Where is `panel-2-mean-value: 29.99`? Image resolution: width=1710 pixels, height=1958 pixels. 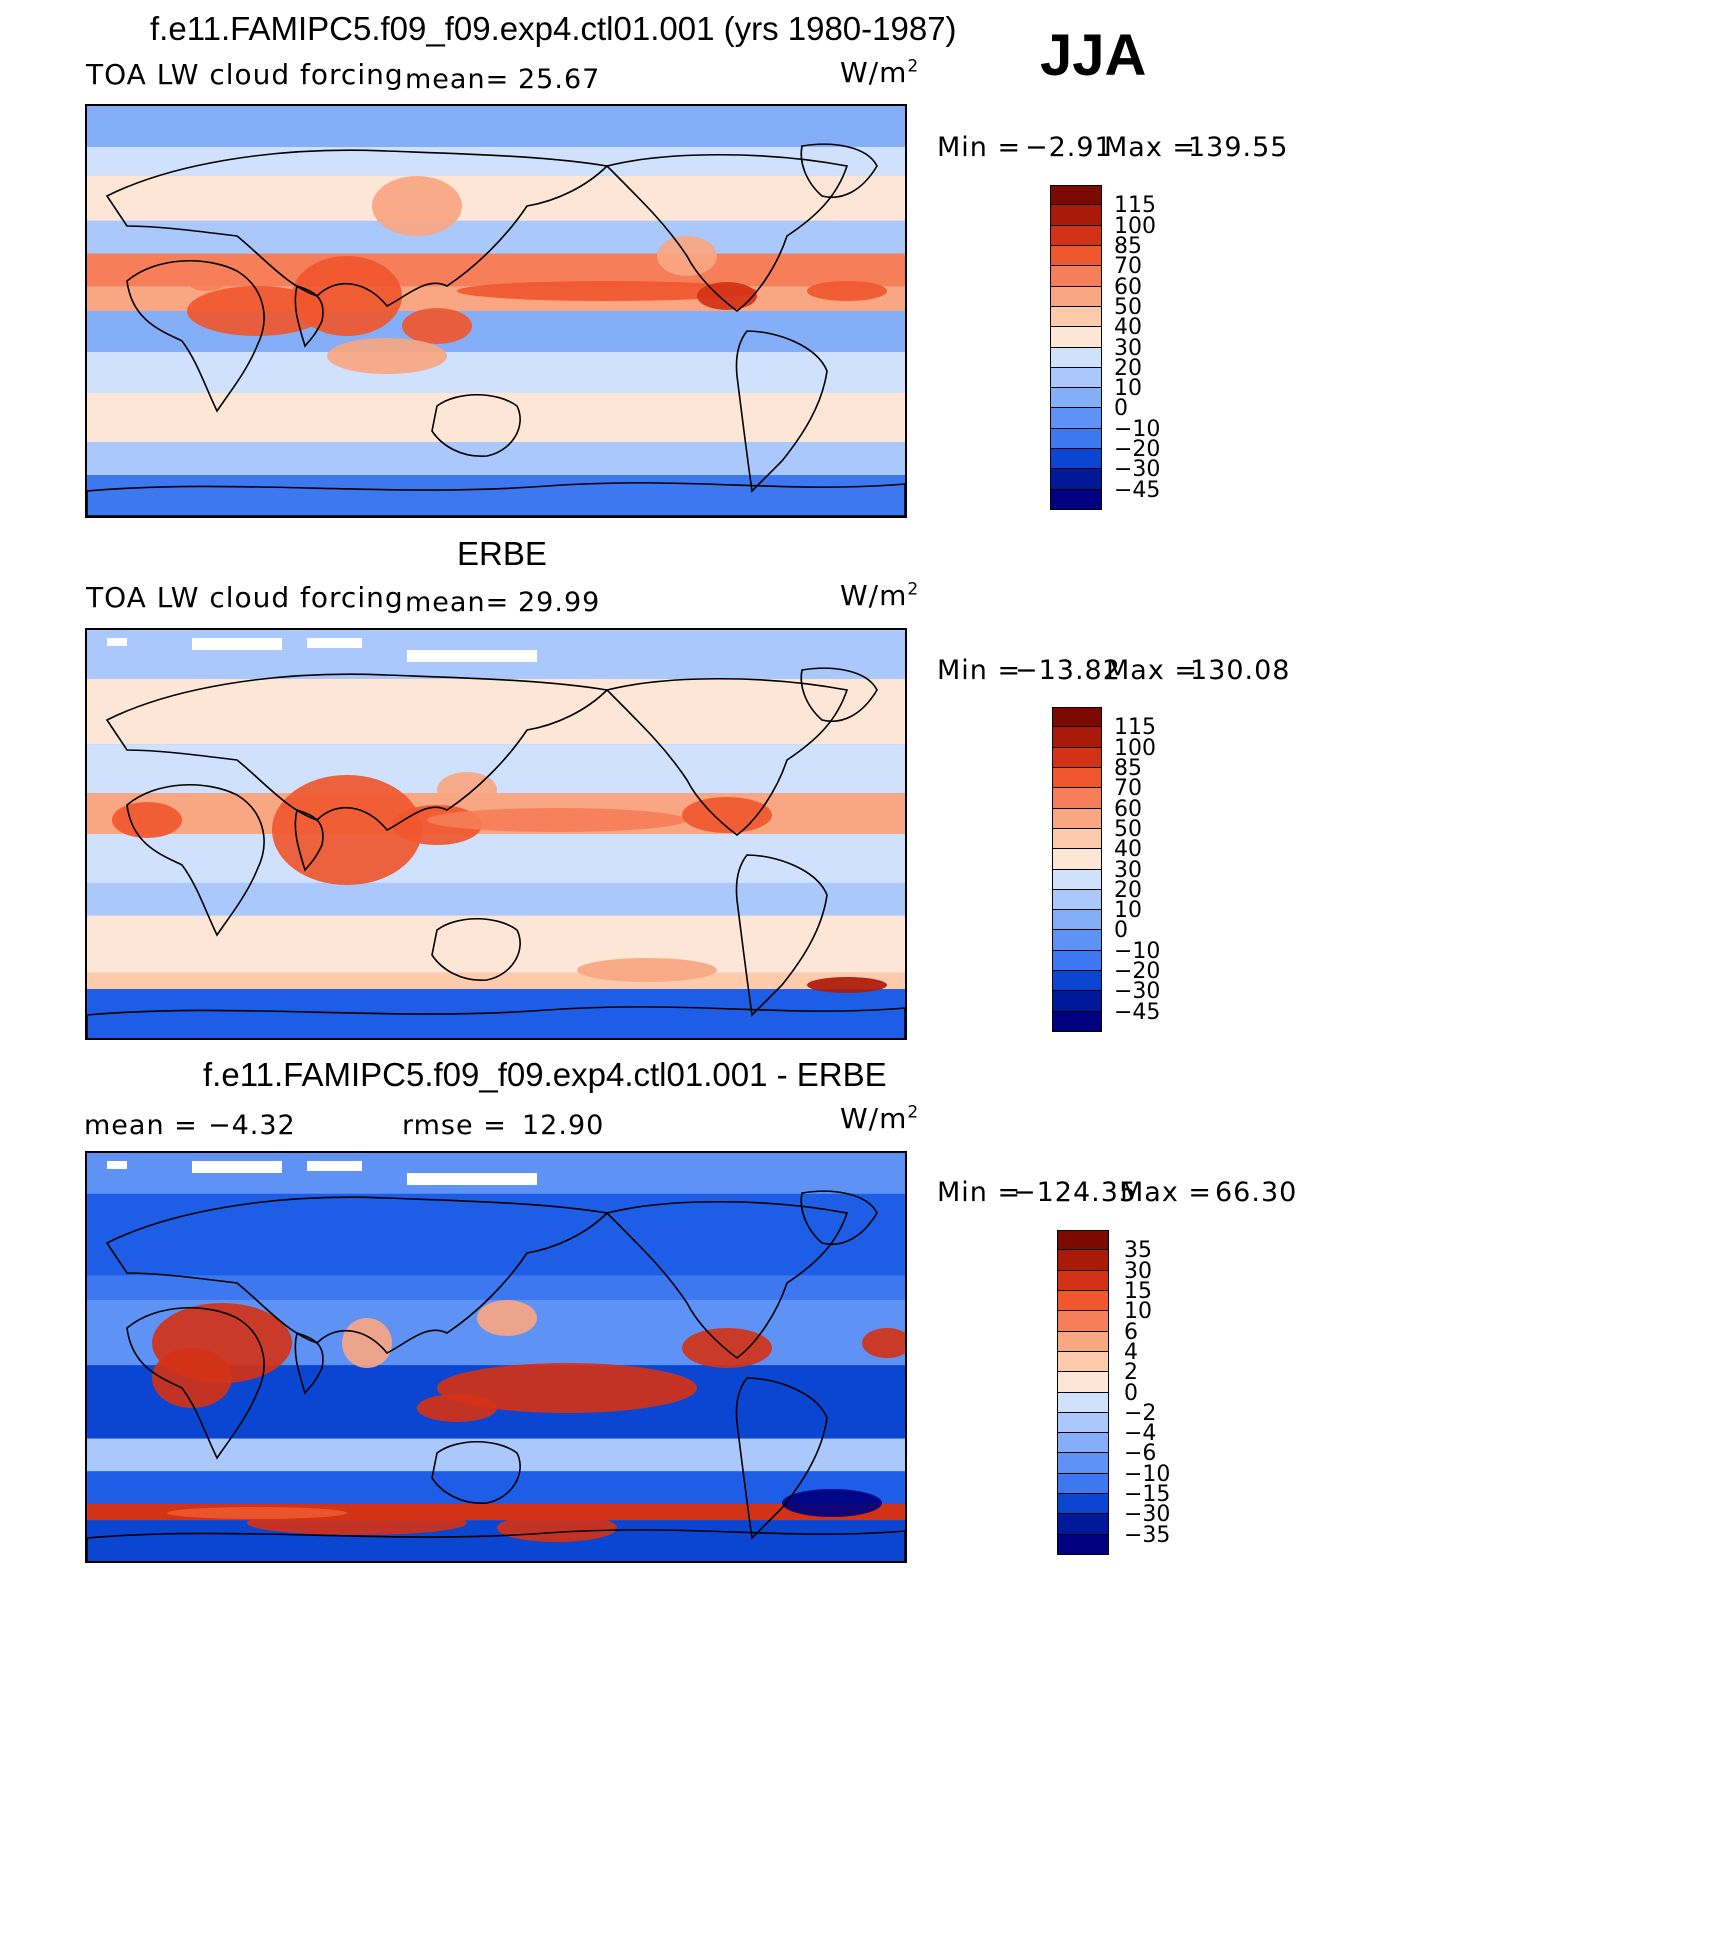
panel-2-mean-value: 29.99 is located at coordinates (559, 602).